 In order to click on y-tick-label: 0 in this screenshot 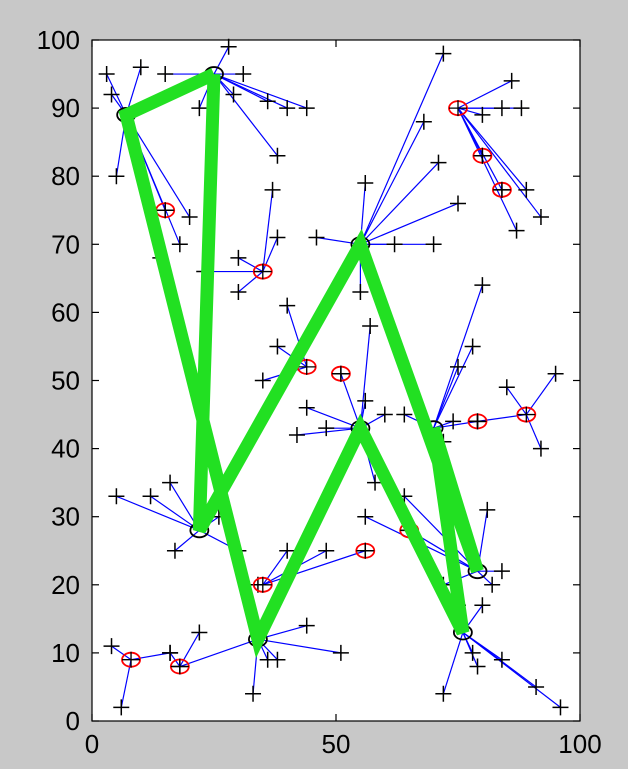, I will do `click(73, 721)`.